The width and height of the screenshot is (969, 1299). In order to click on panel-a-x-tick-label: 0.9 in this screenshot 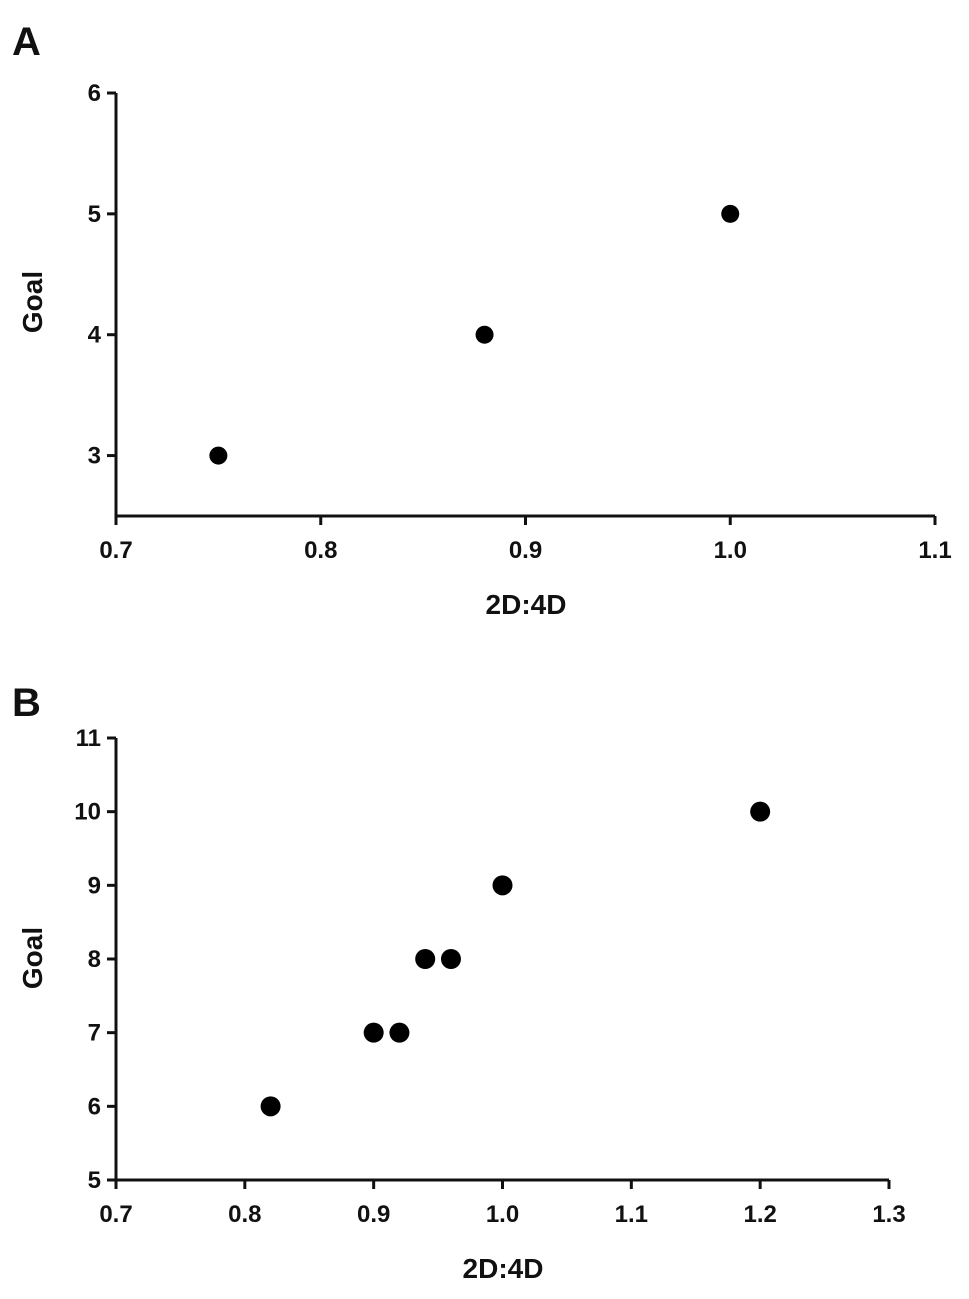, I will do `click(525, 550)`.